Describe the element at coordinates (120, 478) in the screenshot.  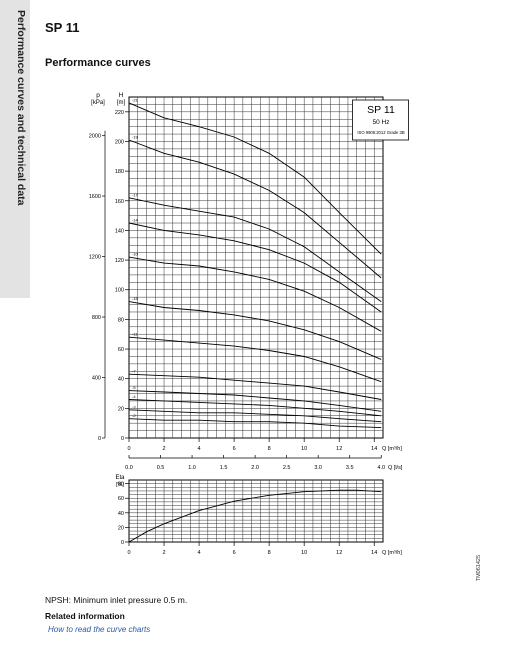
I see `eta-axis-title: Eta` at that location.